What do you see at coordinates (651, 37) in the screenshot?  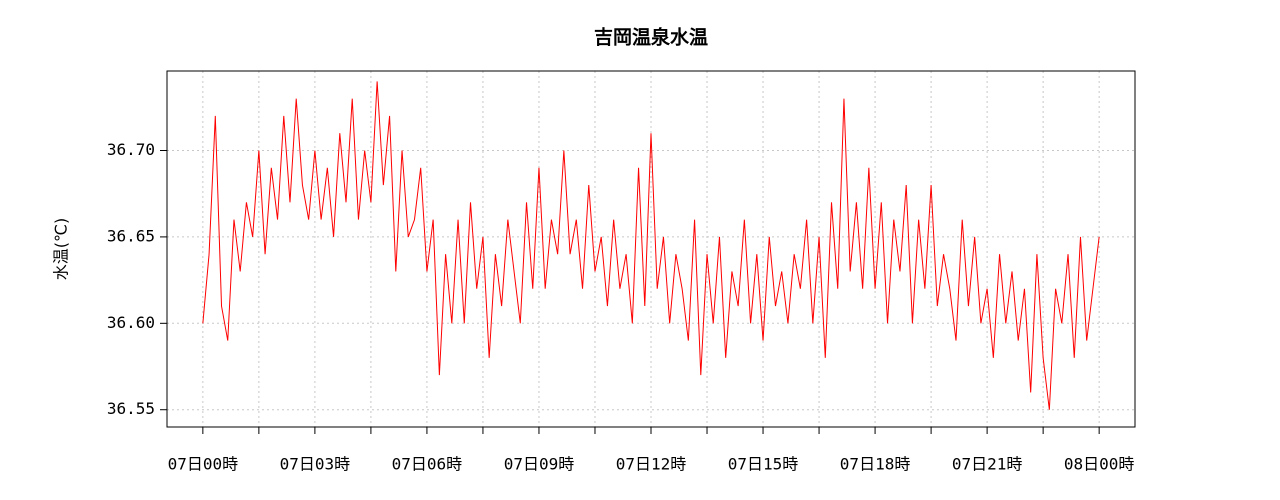 I see `chart-title: 吉岡温泉水温` at bounding box center [651, 37].